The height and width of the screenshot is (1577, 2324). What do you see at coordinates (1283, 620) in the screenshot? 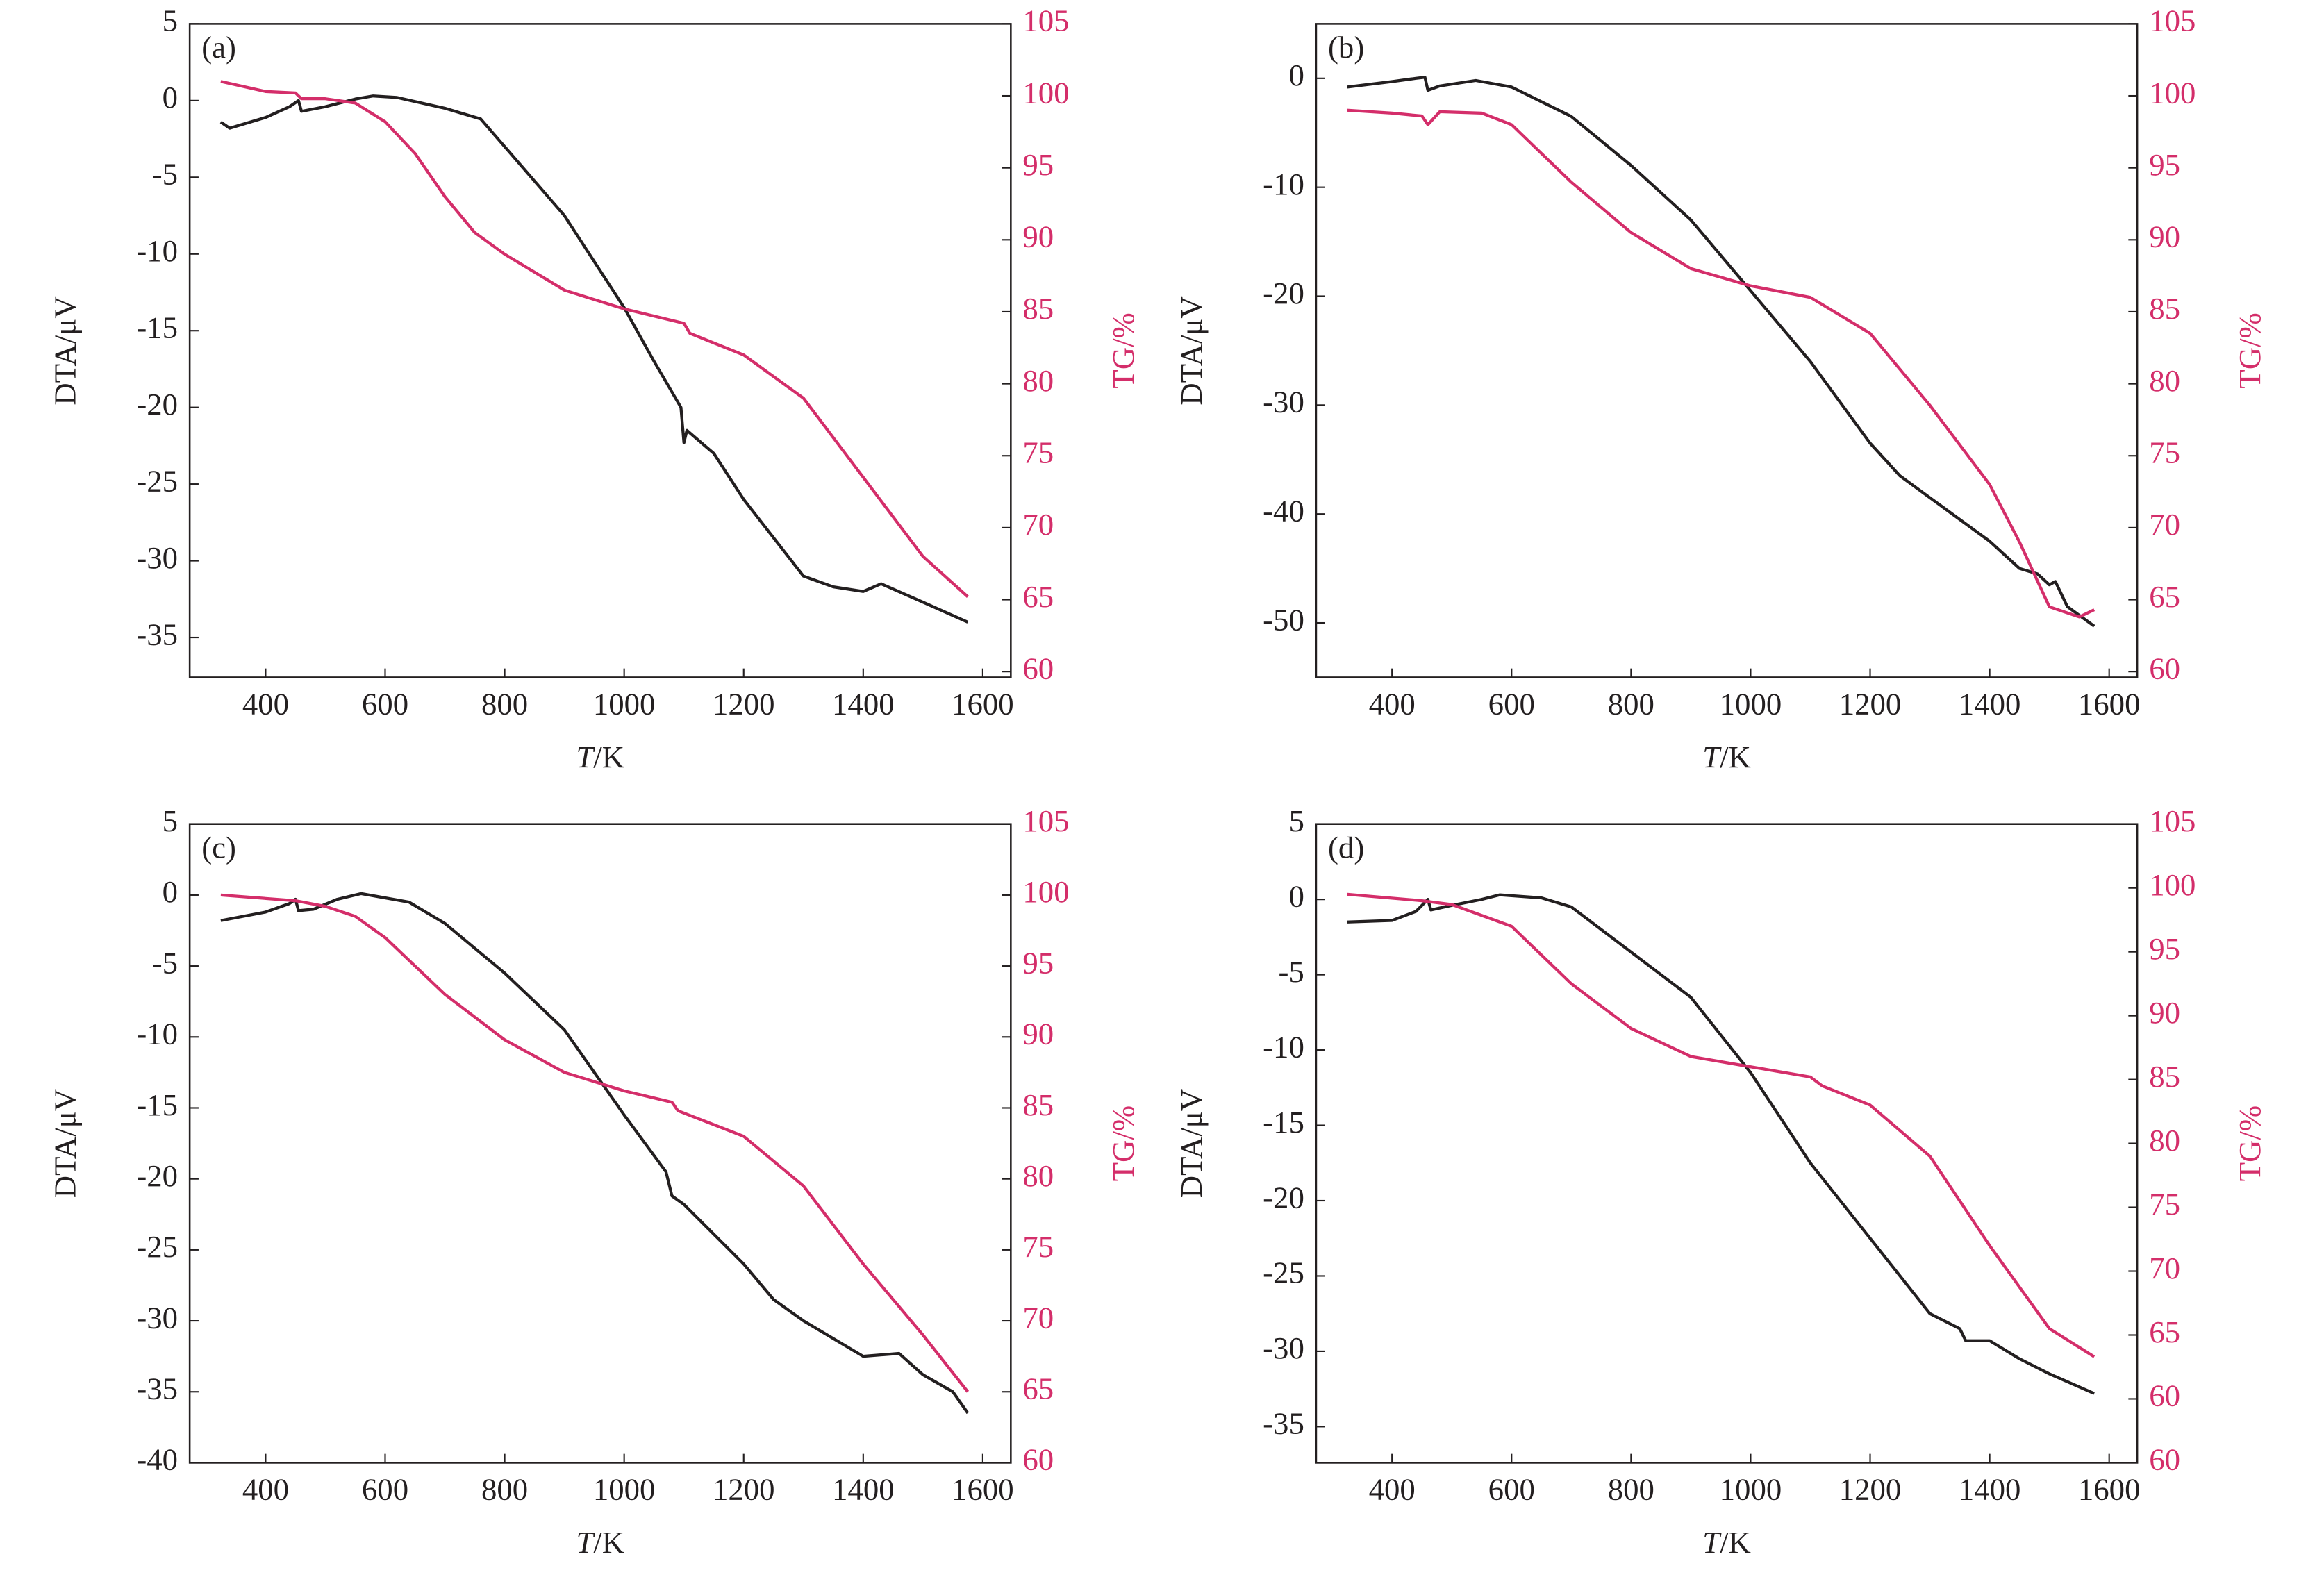
I see `y-tick-label: -50` at bounding box center [1283, 620].